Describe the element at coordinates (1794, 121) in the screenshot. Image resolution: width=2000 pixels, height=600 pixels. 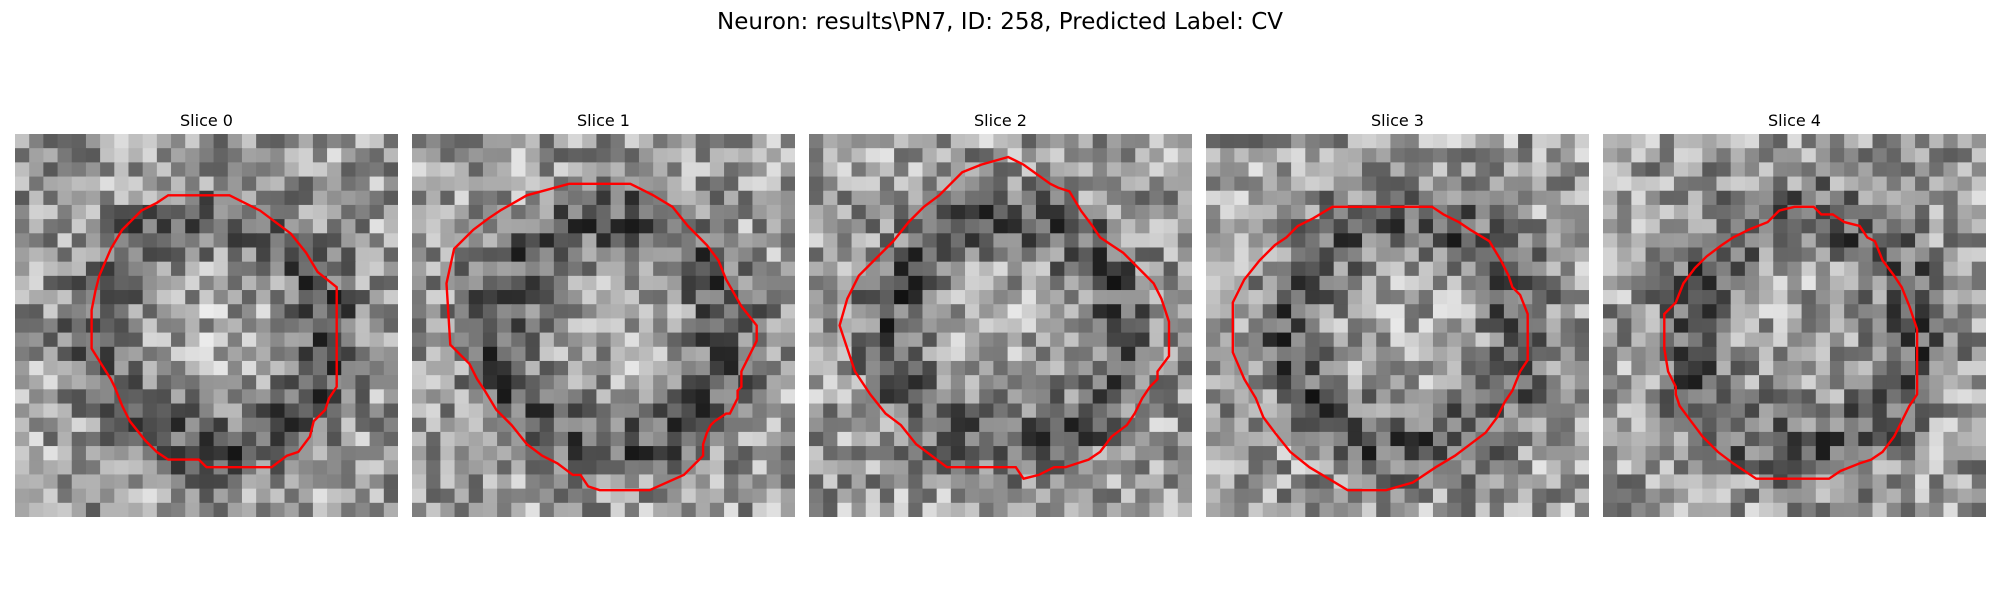
I see `slice-title: Slice 4` at that location.